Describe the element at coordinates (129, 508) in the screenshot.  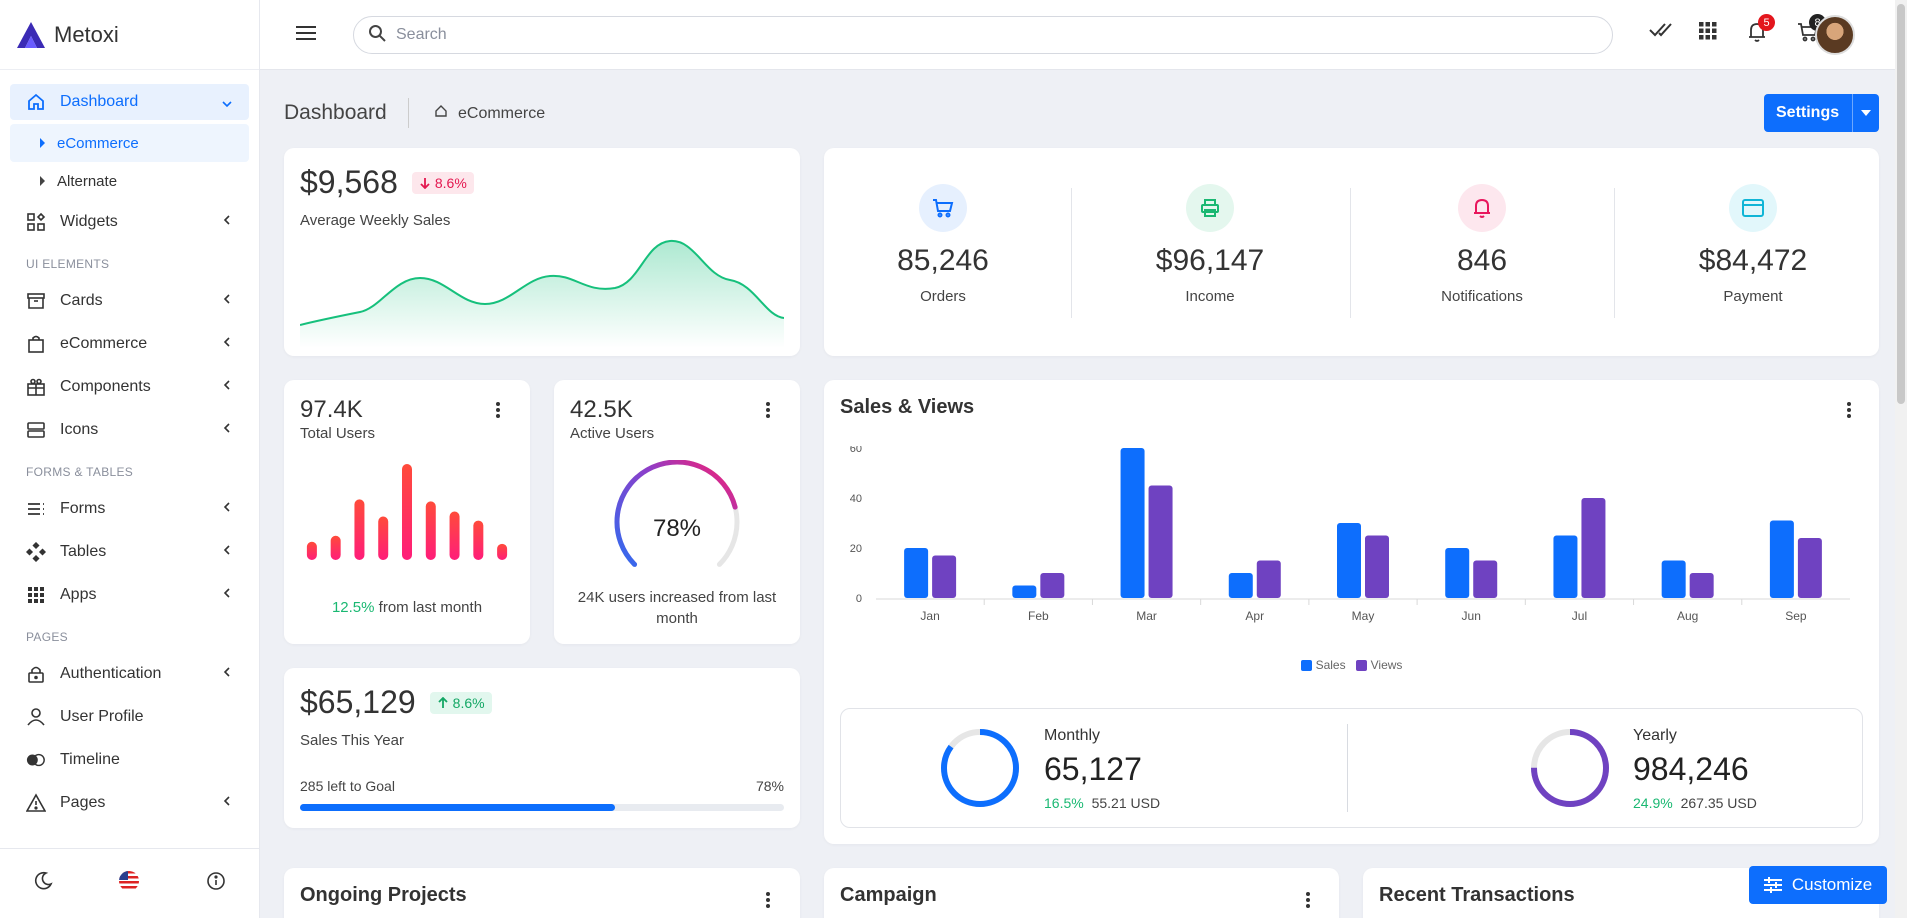
I see `sidebar-item-forms: Forms` at that location.